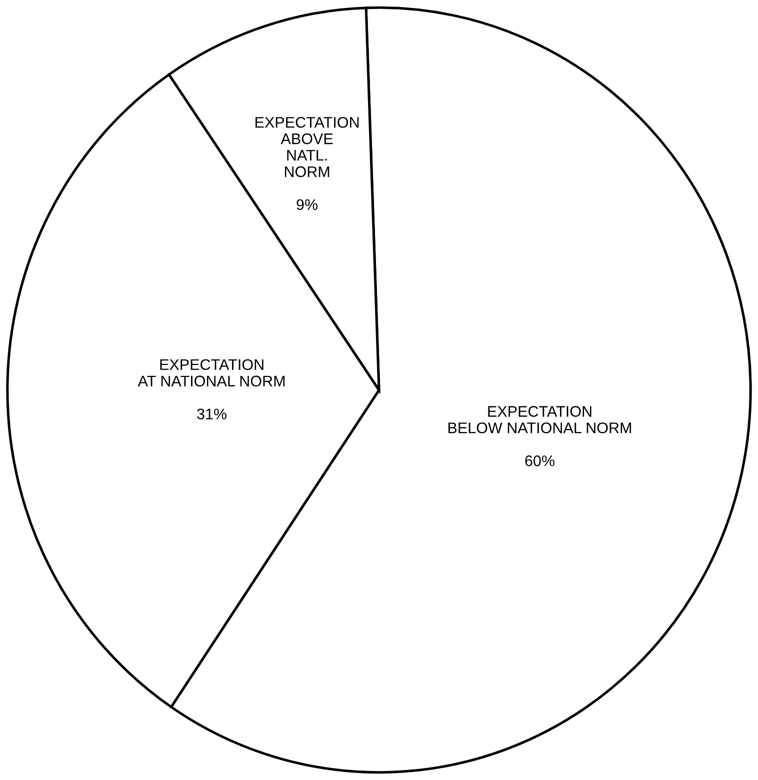 The image size is (758, 780). Describe the element at coordinates (307, 204) in the screenshot. I see `data-label: 9%` at that location.